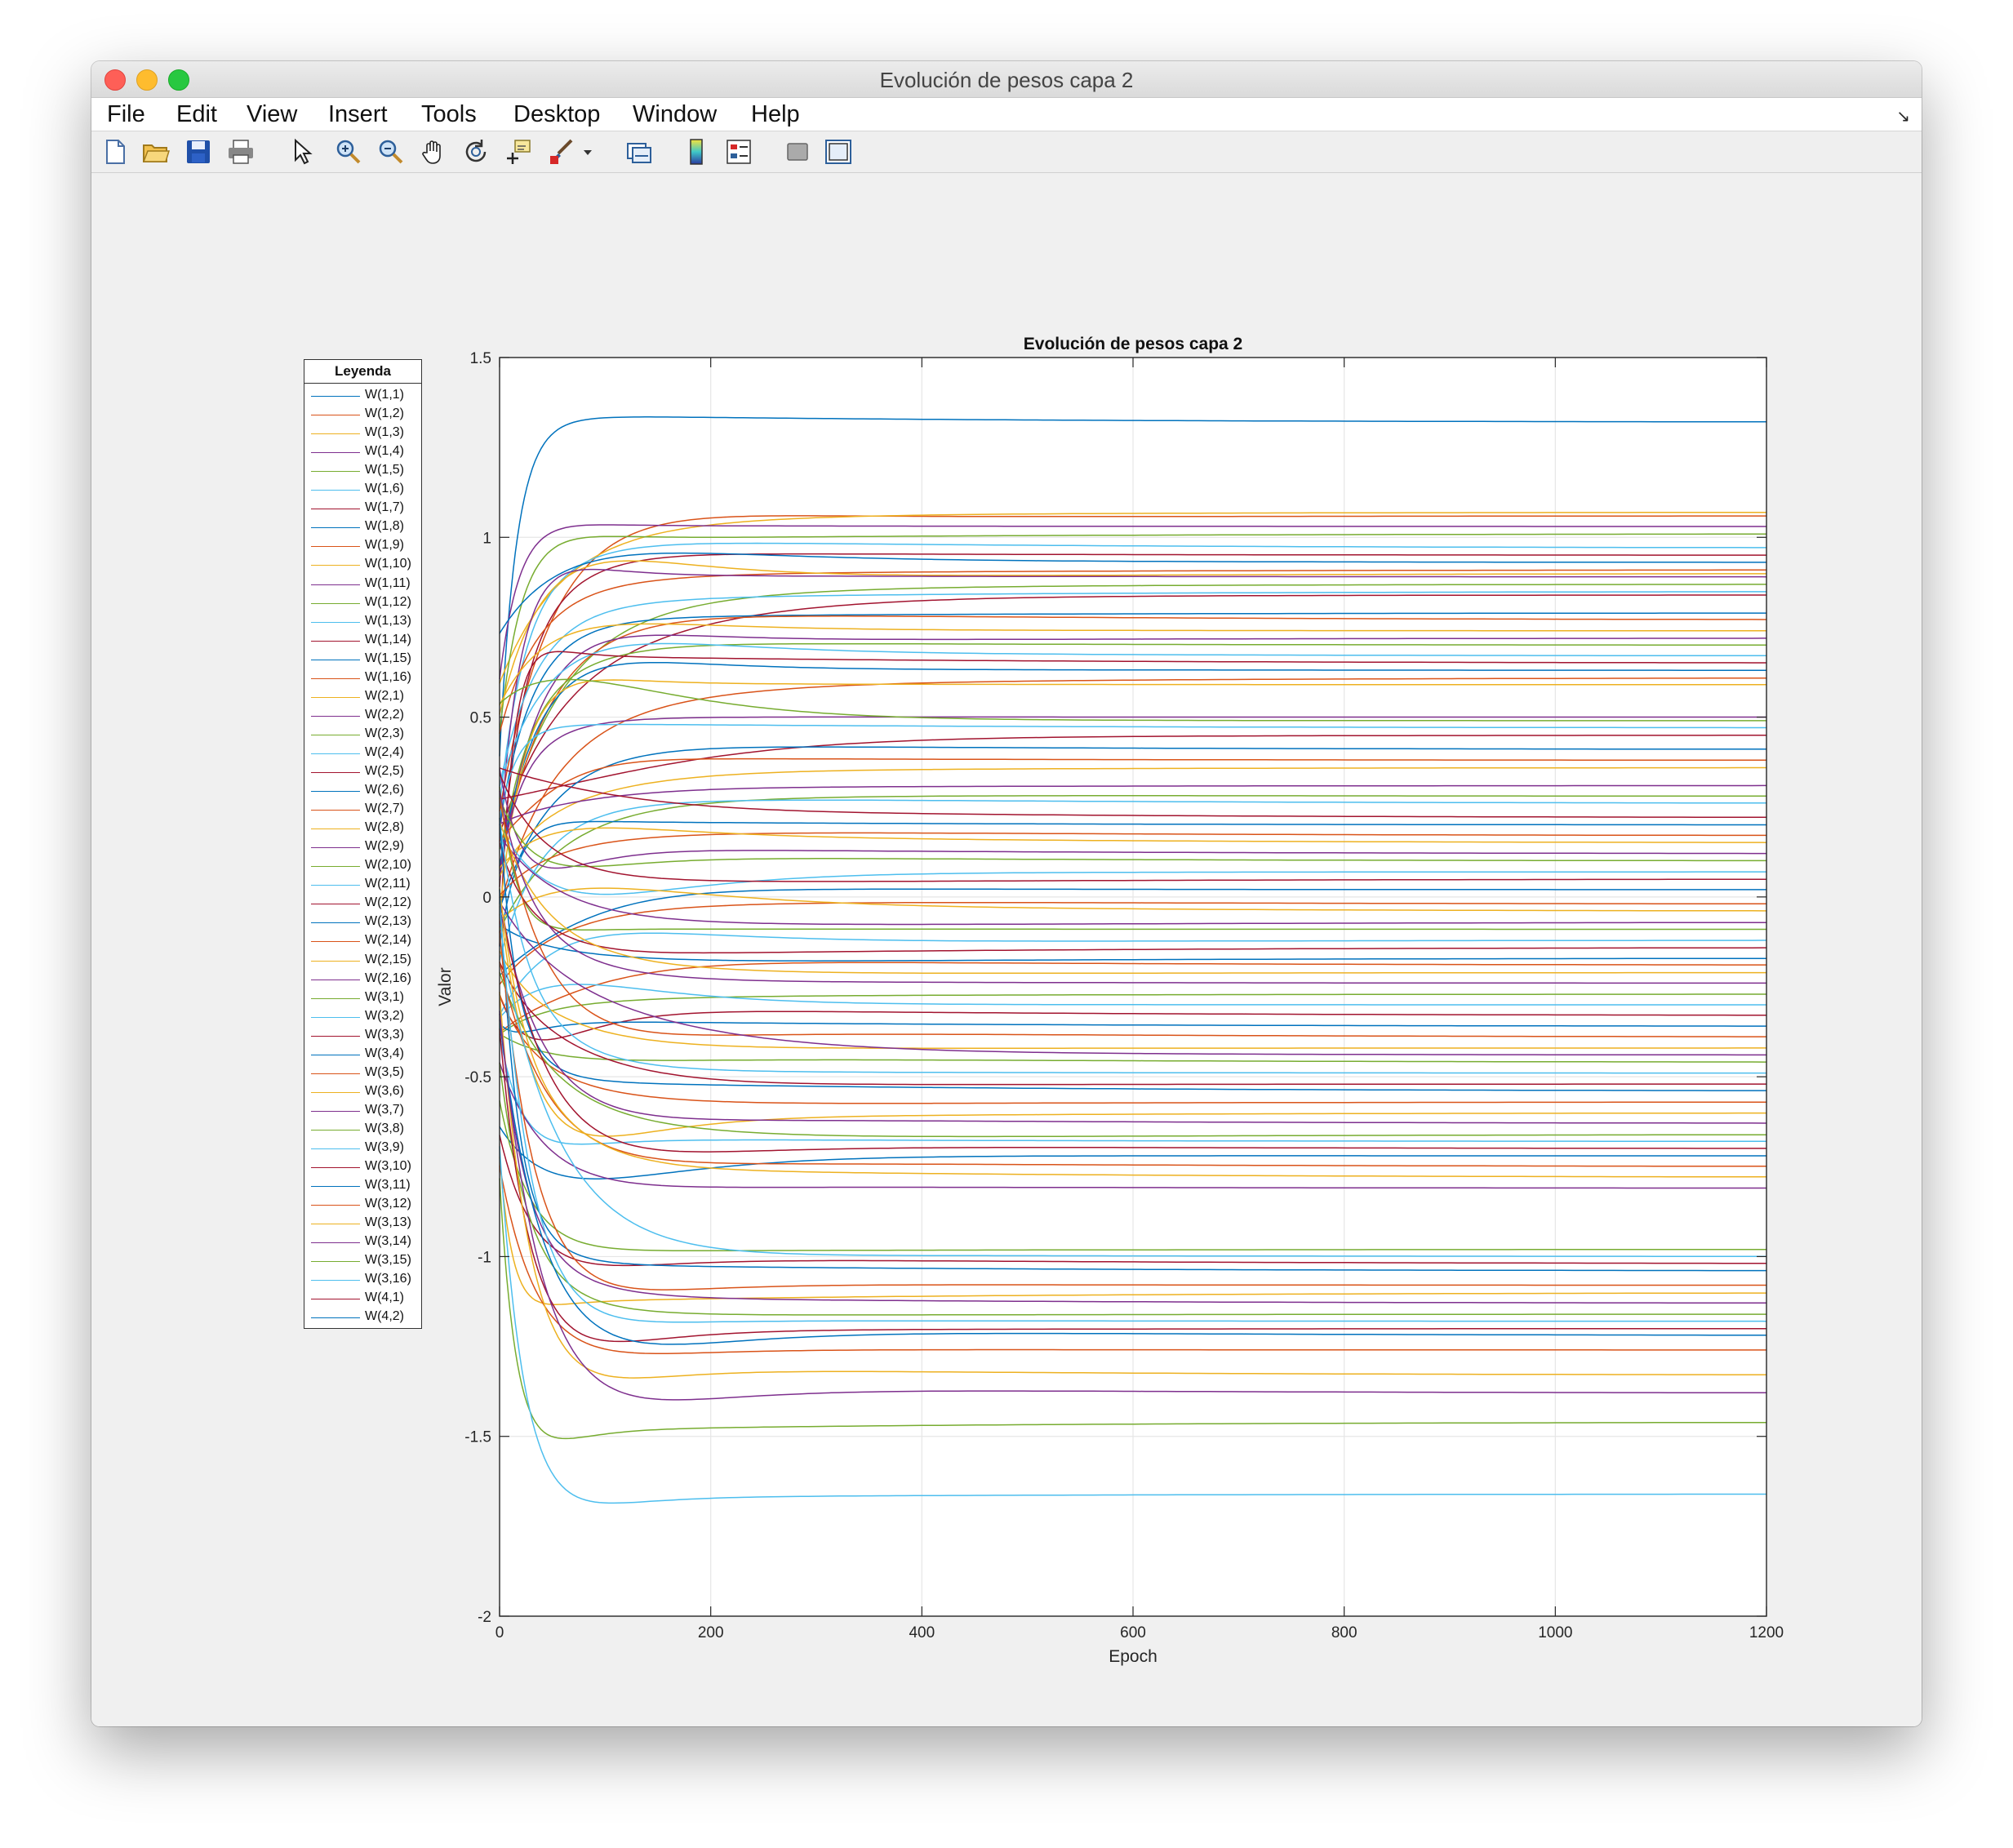 The width and height of the screenshot is (2013, 1848). Describe the element at coordinates (362, 753) in the screenshot. I see `legend-entry: W(2,4)` at that location.